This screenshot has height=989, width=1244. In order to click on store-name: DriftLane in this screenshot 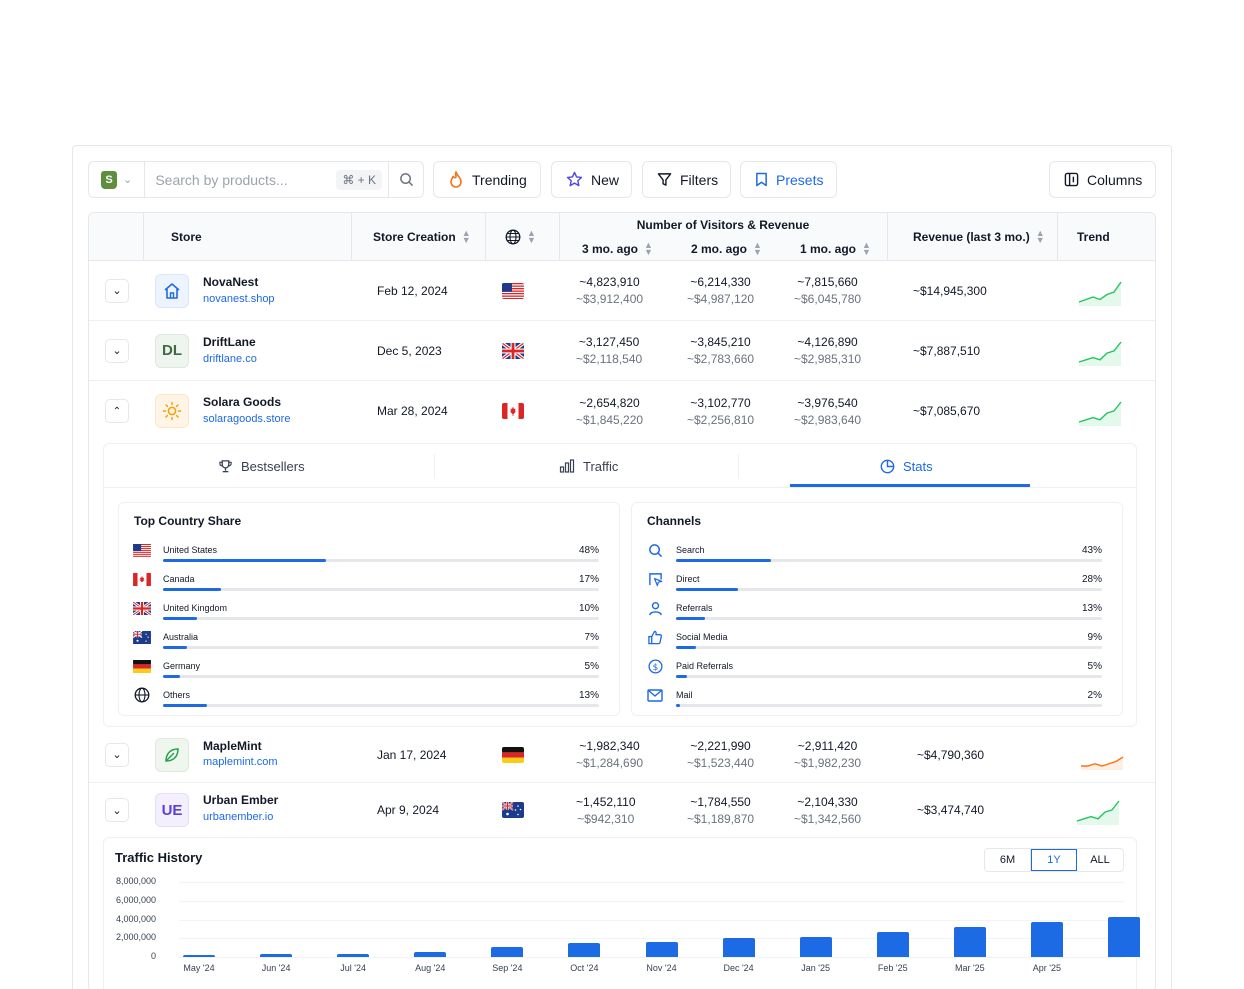, I will do `click(229, 342)`.